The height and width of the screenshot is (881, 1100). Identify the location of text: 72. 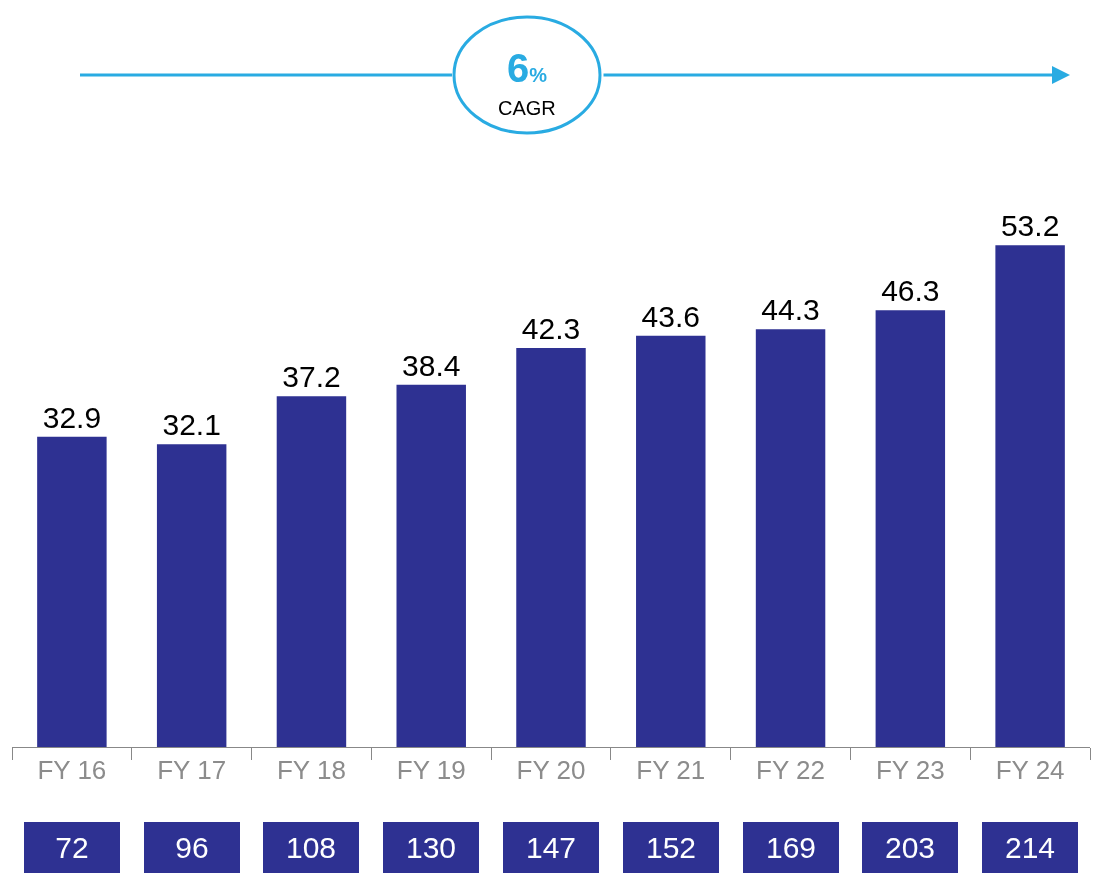
(72, 847).